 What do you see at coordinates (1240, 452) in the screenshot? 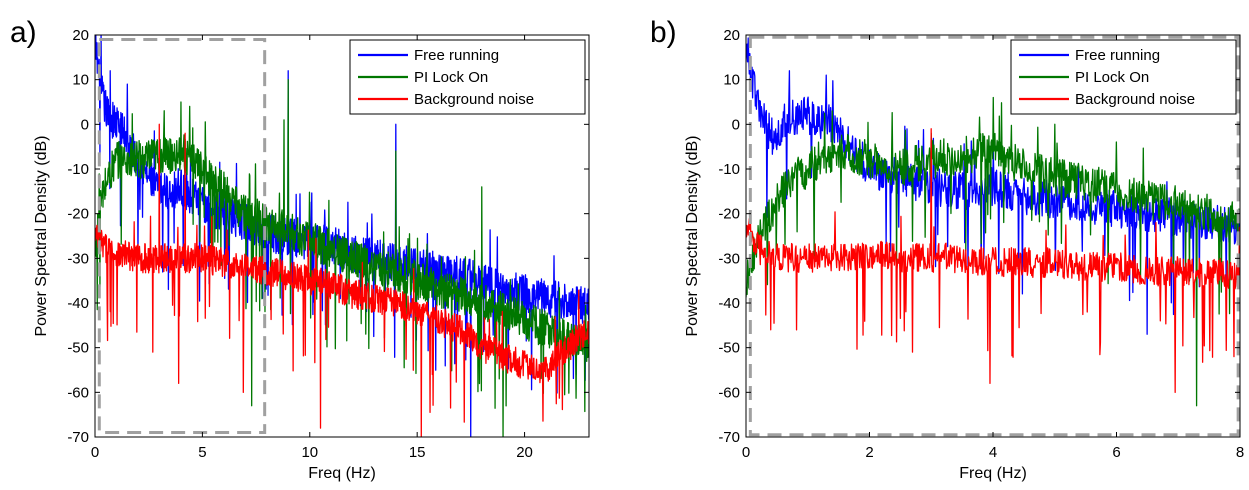
I see `panel-b-x-tick-label: 8` at bounding box center [1240, 452].